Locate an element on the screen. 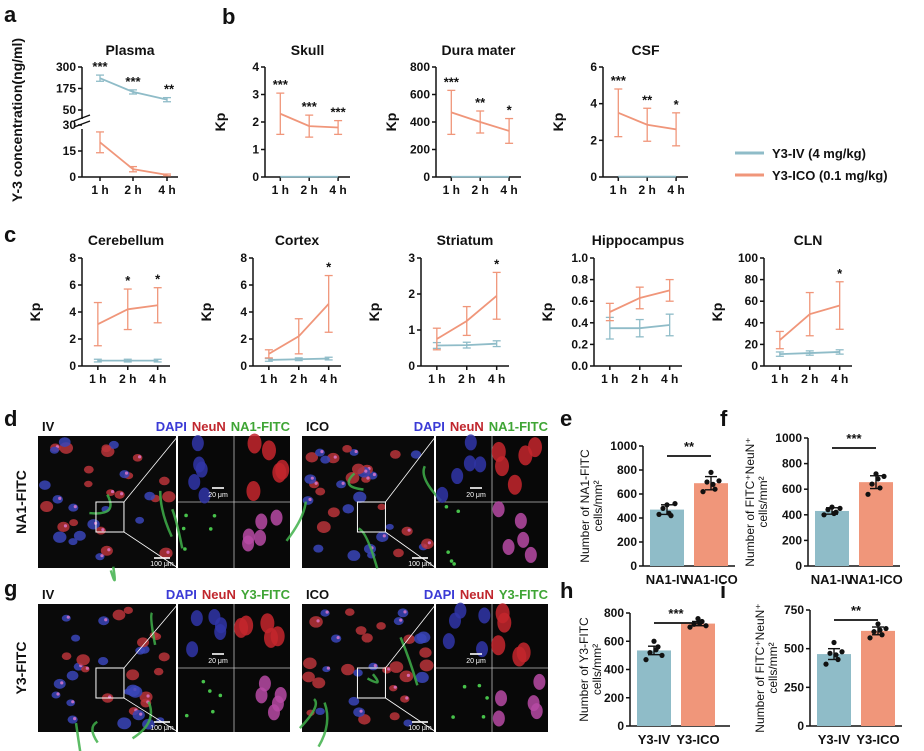 This screenshot has width=924, height=751. bar-ico is located at coordinates (878, 678).